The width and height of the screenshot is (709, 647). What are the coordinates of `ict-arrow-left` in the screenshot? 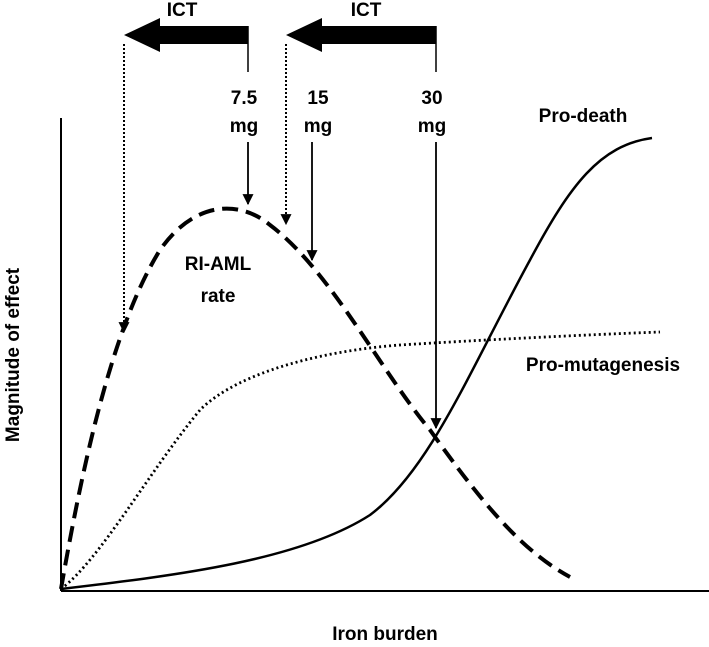 It's located at (186, 35).